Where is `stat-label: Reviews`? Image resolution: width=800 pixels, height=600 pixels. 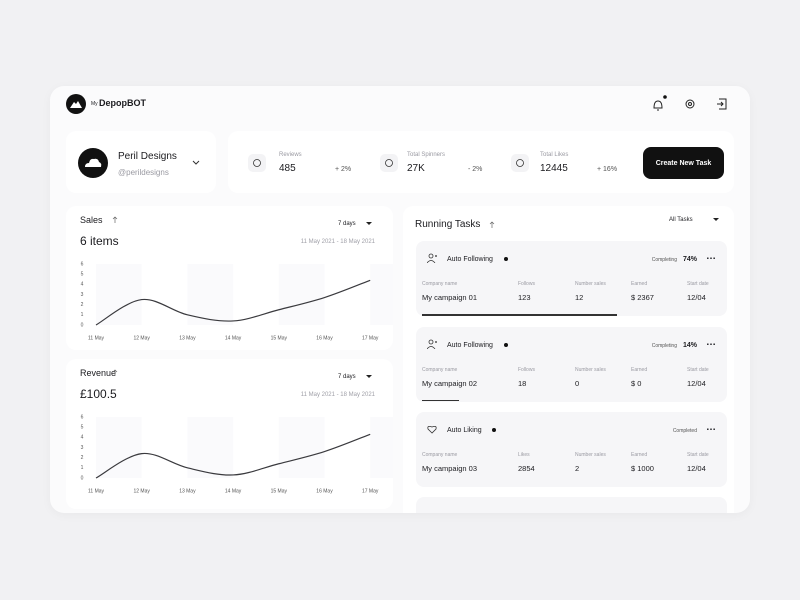
stat-label: Reviews is located at coordinates (290, 155).